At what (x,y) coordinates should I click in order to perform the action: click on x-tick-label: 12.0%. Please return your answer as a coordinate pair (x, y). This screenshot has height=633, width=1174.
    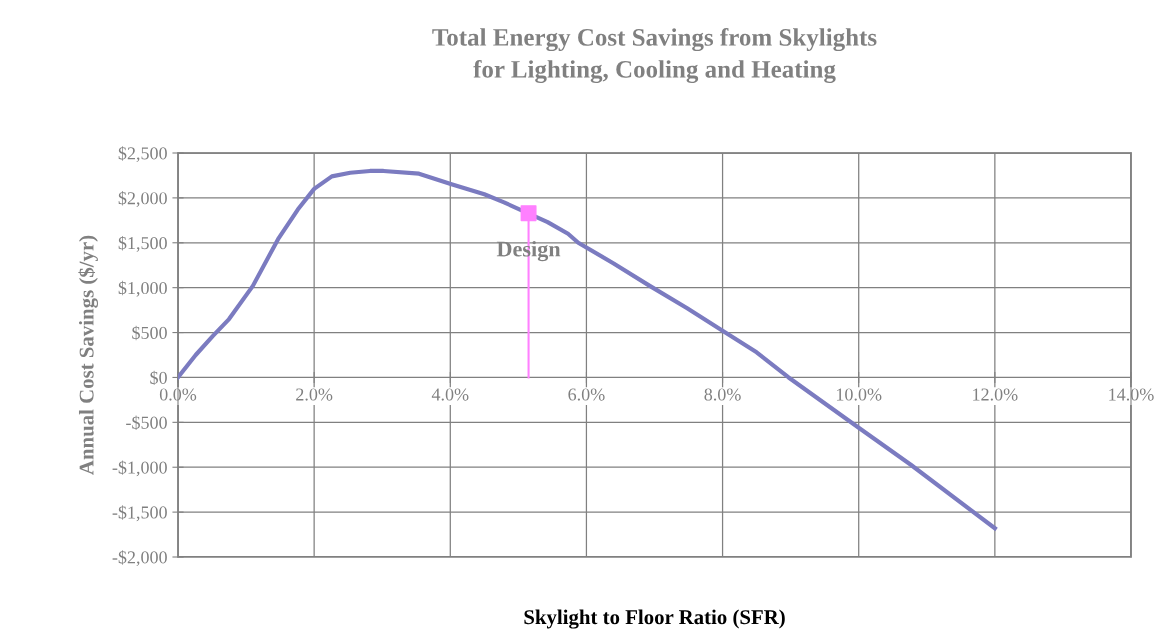
    Looking at the image, I should click on (995, 394).